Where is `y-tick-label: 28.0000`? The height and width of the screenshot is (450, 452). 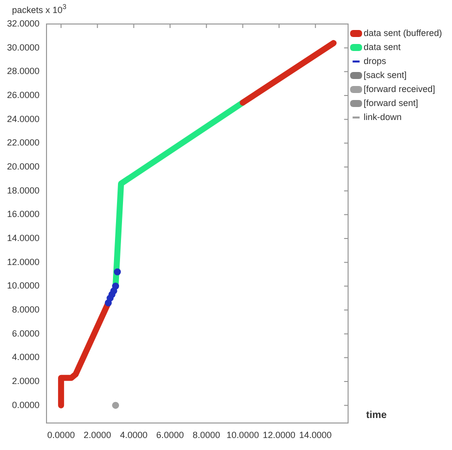 y-tick-label: 28.0000 is located at coordinates (23, 71).